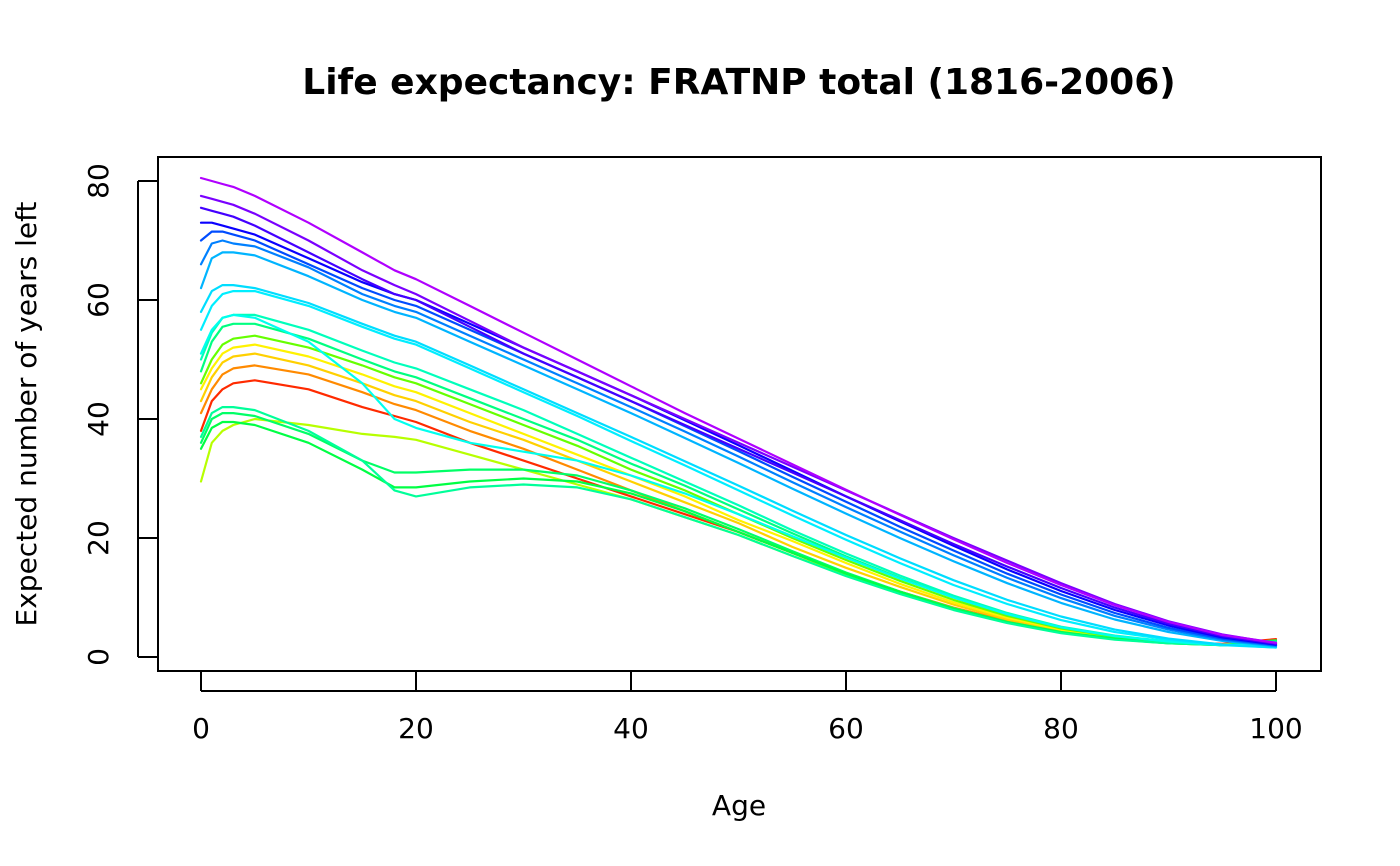  What do you see at coordinates (120, 414) in the screenshot?
I see `y-axis: 0 20 40 60 80` at bounding box center [120, 414].